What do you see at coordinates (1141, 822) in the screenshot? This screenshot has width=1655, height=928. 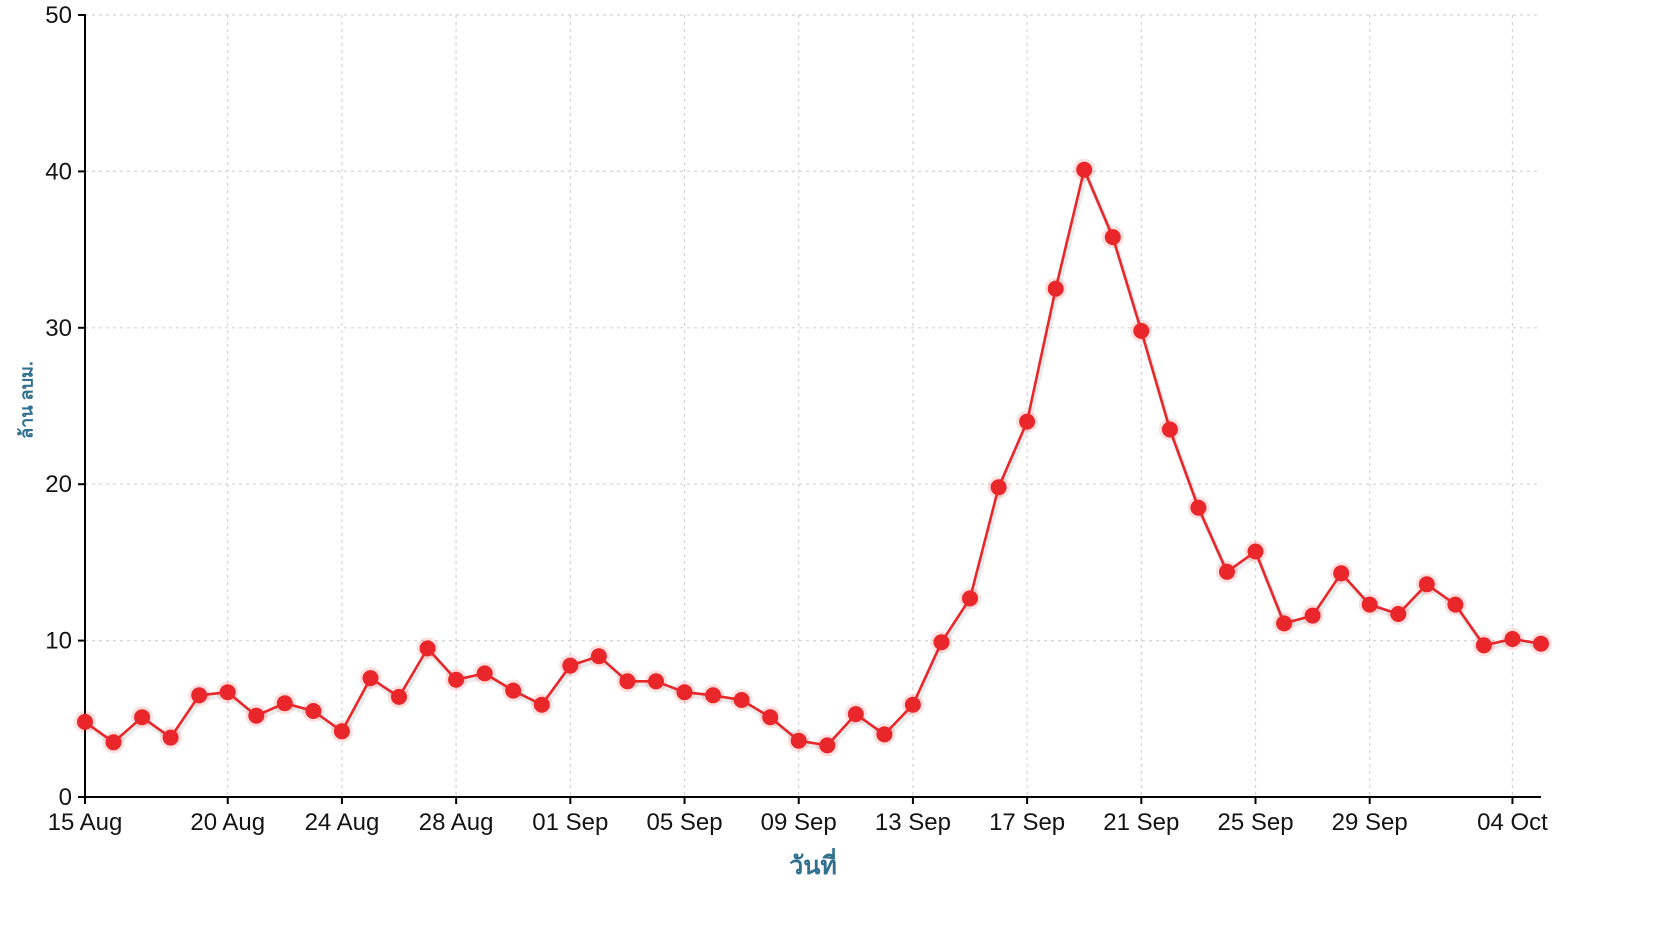 I see `x-tick-label: 21 Sep` at bounding box center [1141, 822].